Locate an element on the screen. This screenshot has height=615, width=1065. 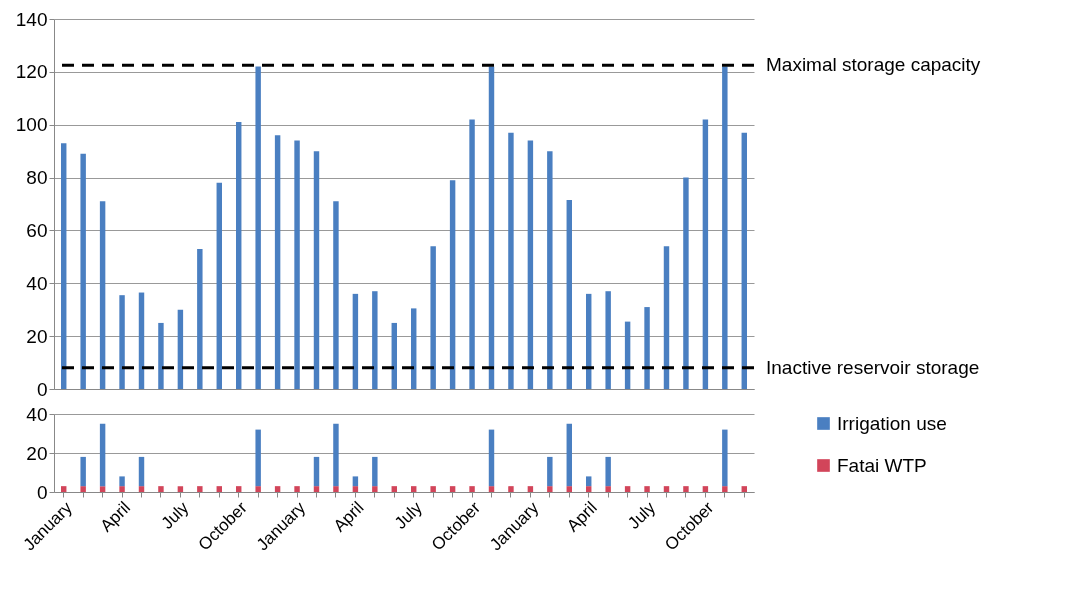
y-tick-label: 80 is located at coordinates (37, 178).